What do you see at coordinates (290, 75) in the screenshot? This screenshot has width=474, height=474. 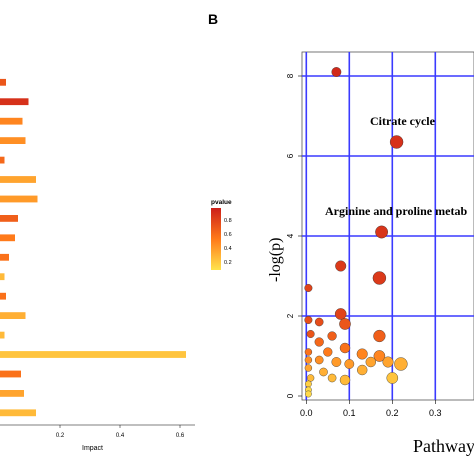 I see `y-tick-label: 8` at bounding box center [290, 75].